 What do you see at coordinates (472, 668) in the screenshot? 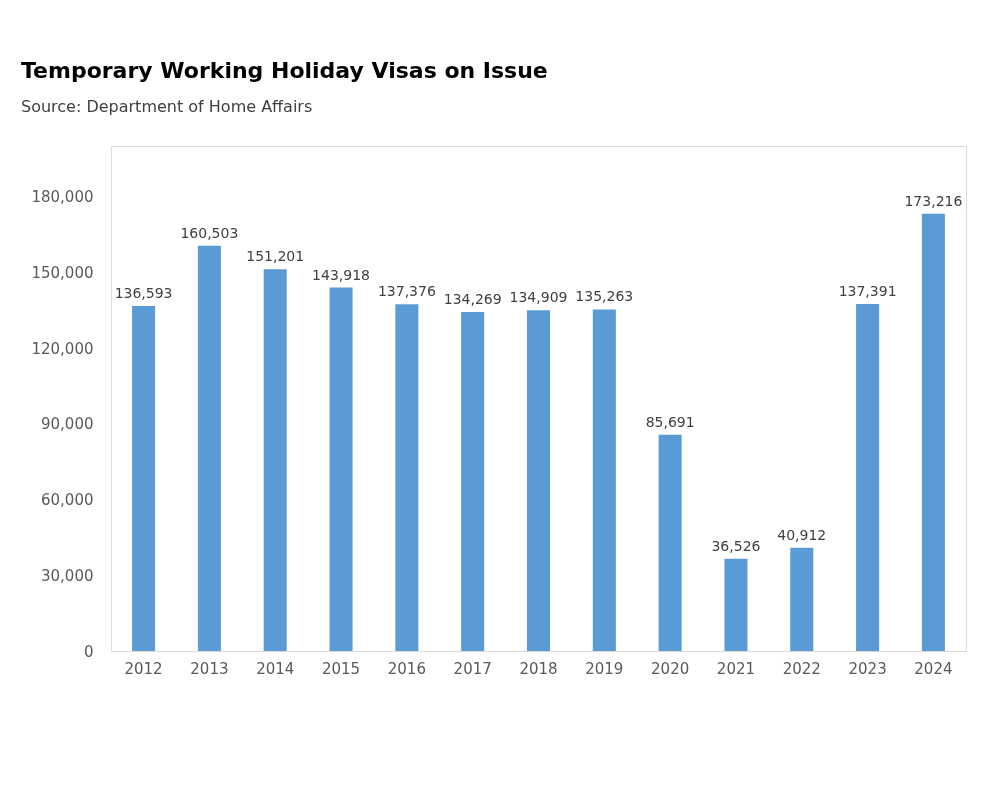
I see `x-tick-label: 2017` at bounding box center [472, 668].